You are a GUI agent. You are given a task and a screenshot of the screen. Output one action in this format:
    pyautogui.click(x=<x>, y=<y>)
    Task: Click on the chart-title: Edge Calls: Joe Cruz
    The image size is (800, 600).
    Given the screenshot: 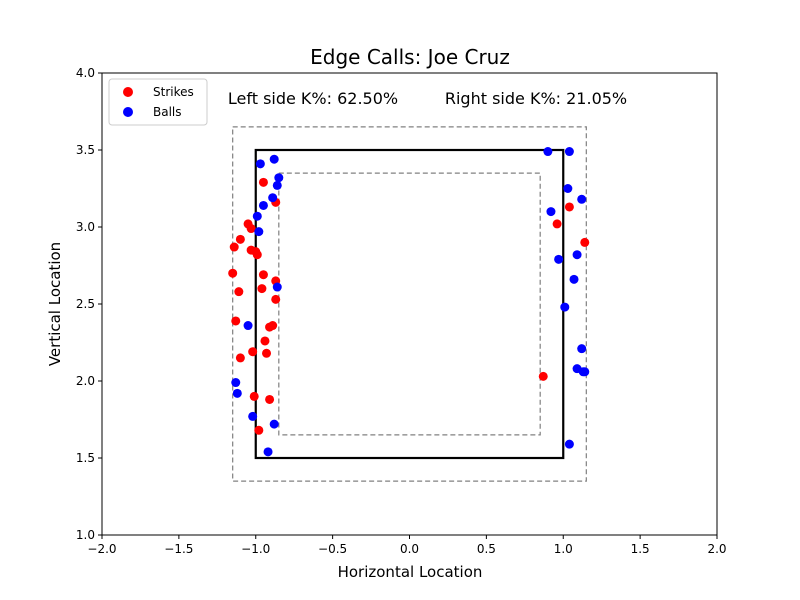 What is the action you would take?
    pyautogui.click(x=410, y=57)
    